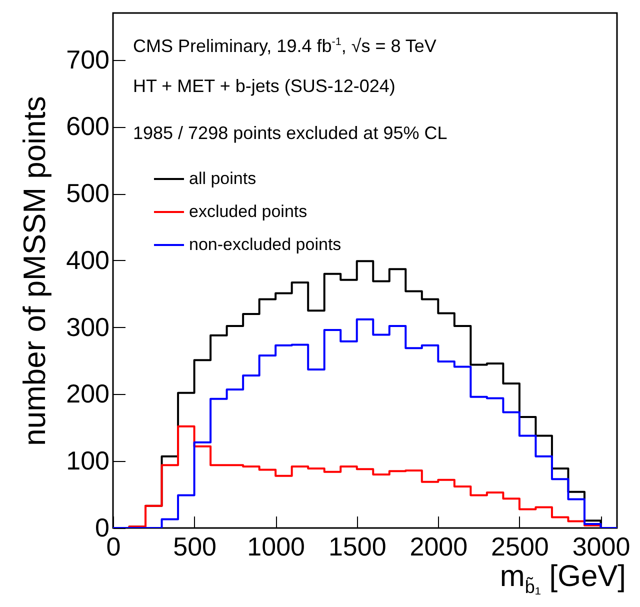 This screenshot has height=607, width=640. Describe the element at coordinates (88, 327) in the screenshot. I see `y-tick-label: 300` at that location.